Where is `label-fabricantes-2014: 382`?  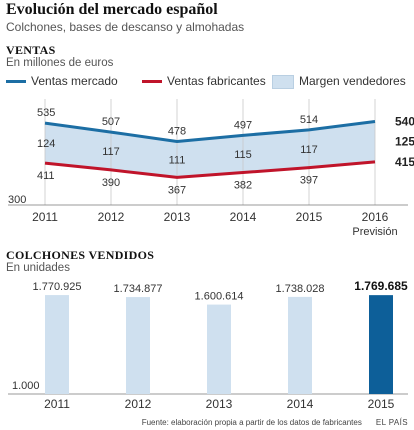 label-fabricantes-2014: 382 is located at coordinates (243, 186).